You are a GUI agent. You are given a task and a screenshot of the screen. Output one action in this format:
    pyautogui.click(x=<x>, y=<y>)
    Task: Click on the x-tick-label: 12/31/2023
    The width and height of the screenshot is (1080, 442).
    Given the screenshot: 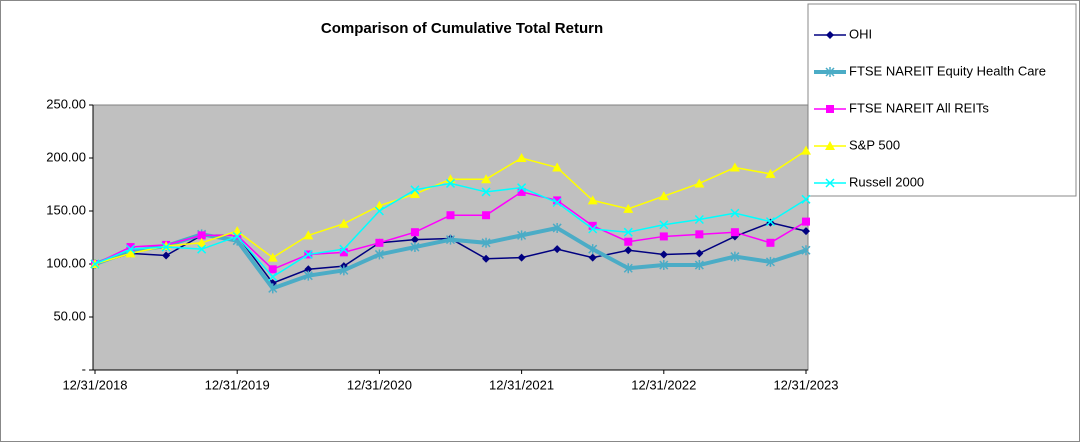 What is the action you would take?
    pyautogui.click(x=805, y=384)
    